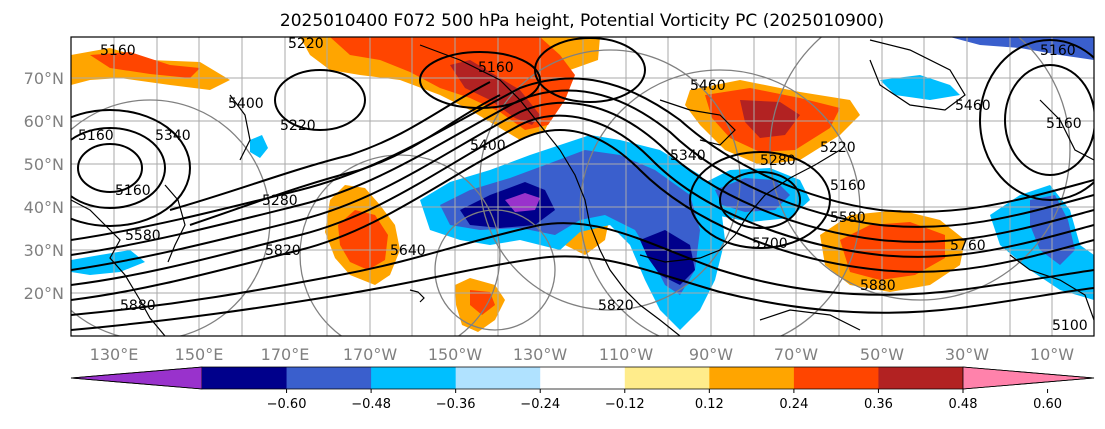 Image resolution: width=1105 pixels, height=429 pixels. What do you see at coordinates (882, 354) in the screenshot?
I see `lon-label: 50°W` at bounding box center [882, 354].